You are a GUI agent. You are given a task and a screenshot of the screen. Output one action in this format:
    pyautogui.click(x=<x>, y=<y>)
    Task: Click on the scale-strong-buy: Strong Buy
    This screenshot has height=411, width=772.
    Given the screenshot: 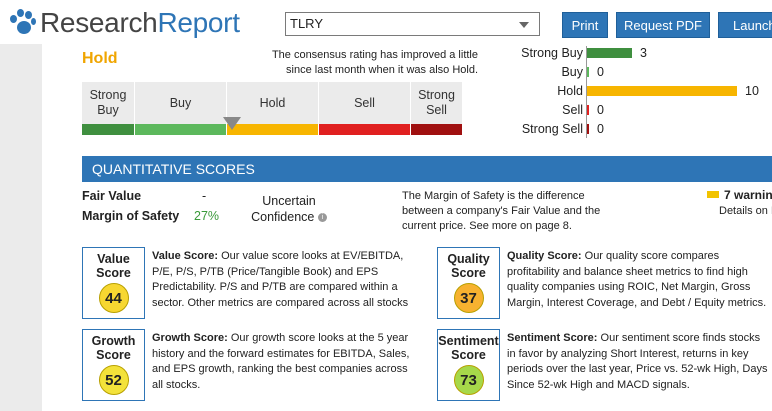 What is the action you would take?
    pyautogui.click(x=108, y=103)
    